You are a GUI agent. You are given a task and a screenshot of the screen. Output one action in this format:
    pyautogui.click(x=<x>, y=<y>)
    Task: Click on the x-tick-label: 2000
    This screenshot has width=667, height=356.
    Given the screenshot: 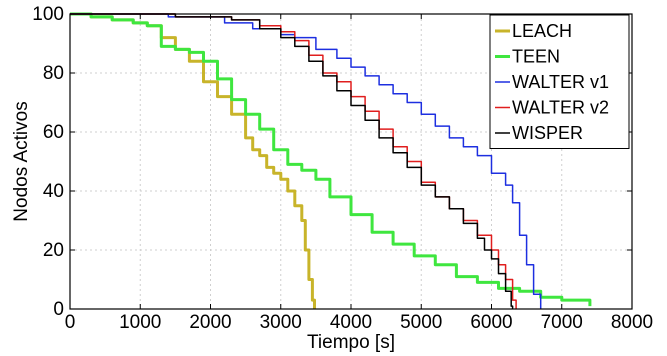 What is the action you would take?
    pyautogui.click(x=210, y=322)
    